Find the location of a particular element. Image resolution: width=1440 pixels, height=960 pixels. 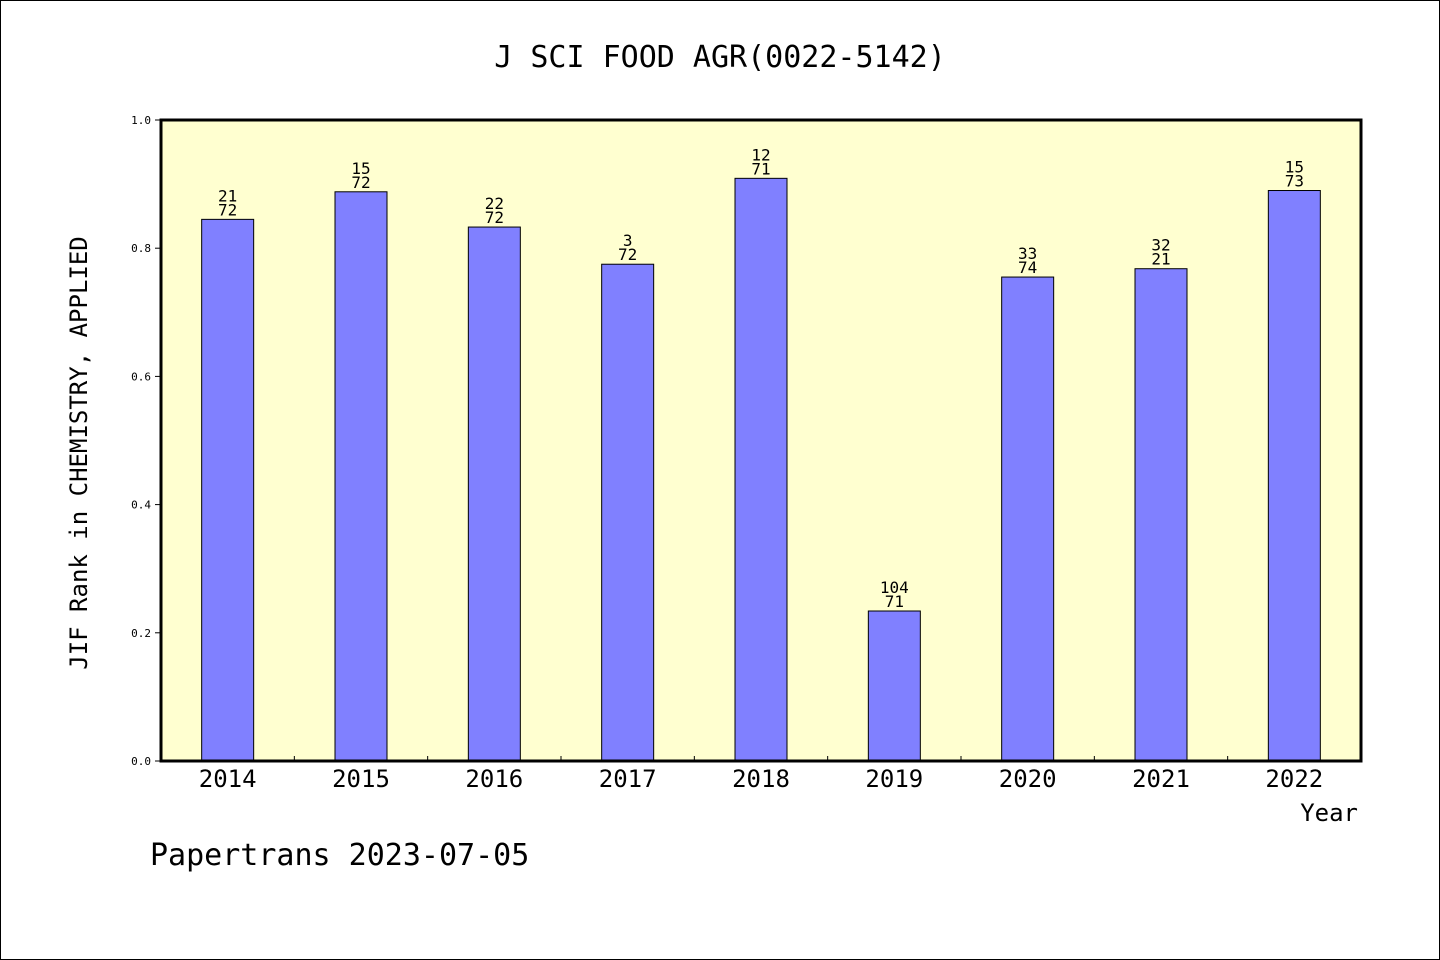

x-tick-label-2016: 2016 is located at coordinates (494, 779).